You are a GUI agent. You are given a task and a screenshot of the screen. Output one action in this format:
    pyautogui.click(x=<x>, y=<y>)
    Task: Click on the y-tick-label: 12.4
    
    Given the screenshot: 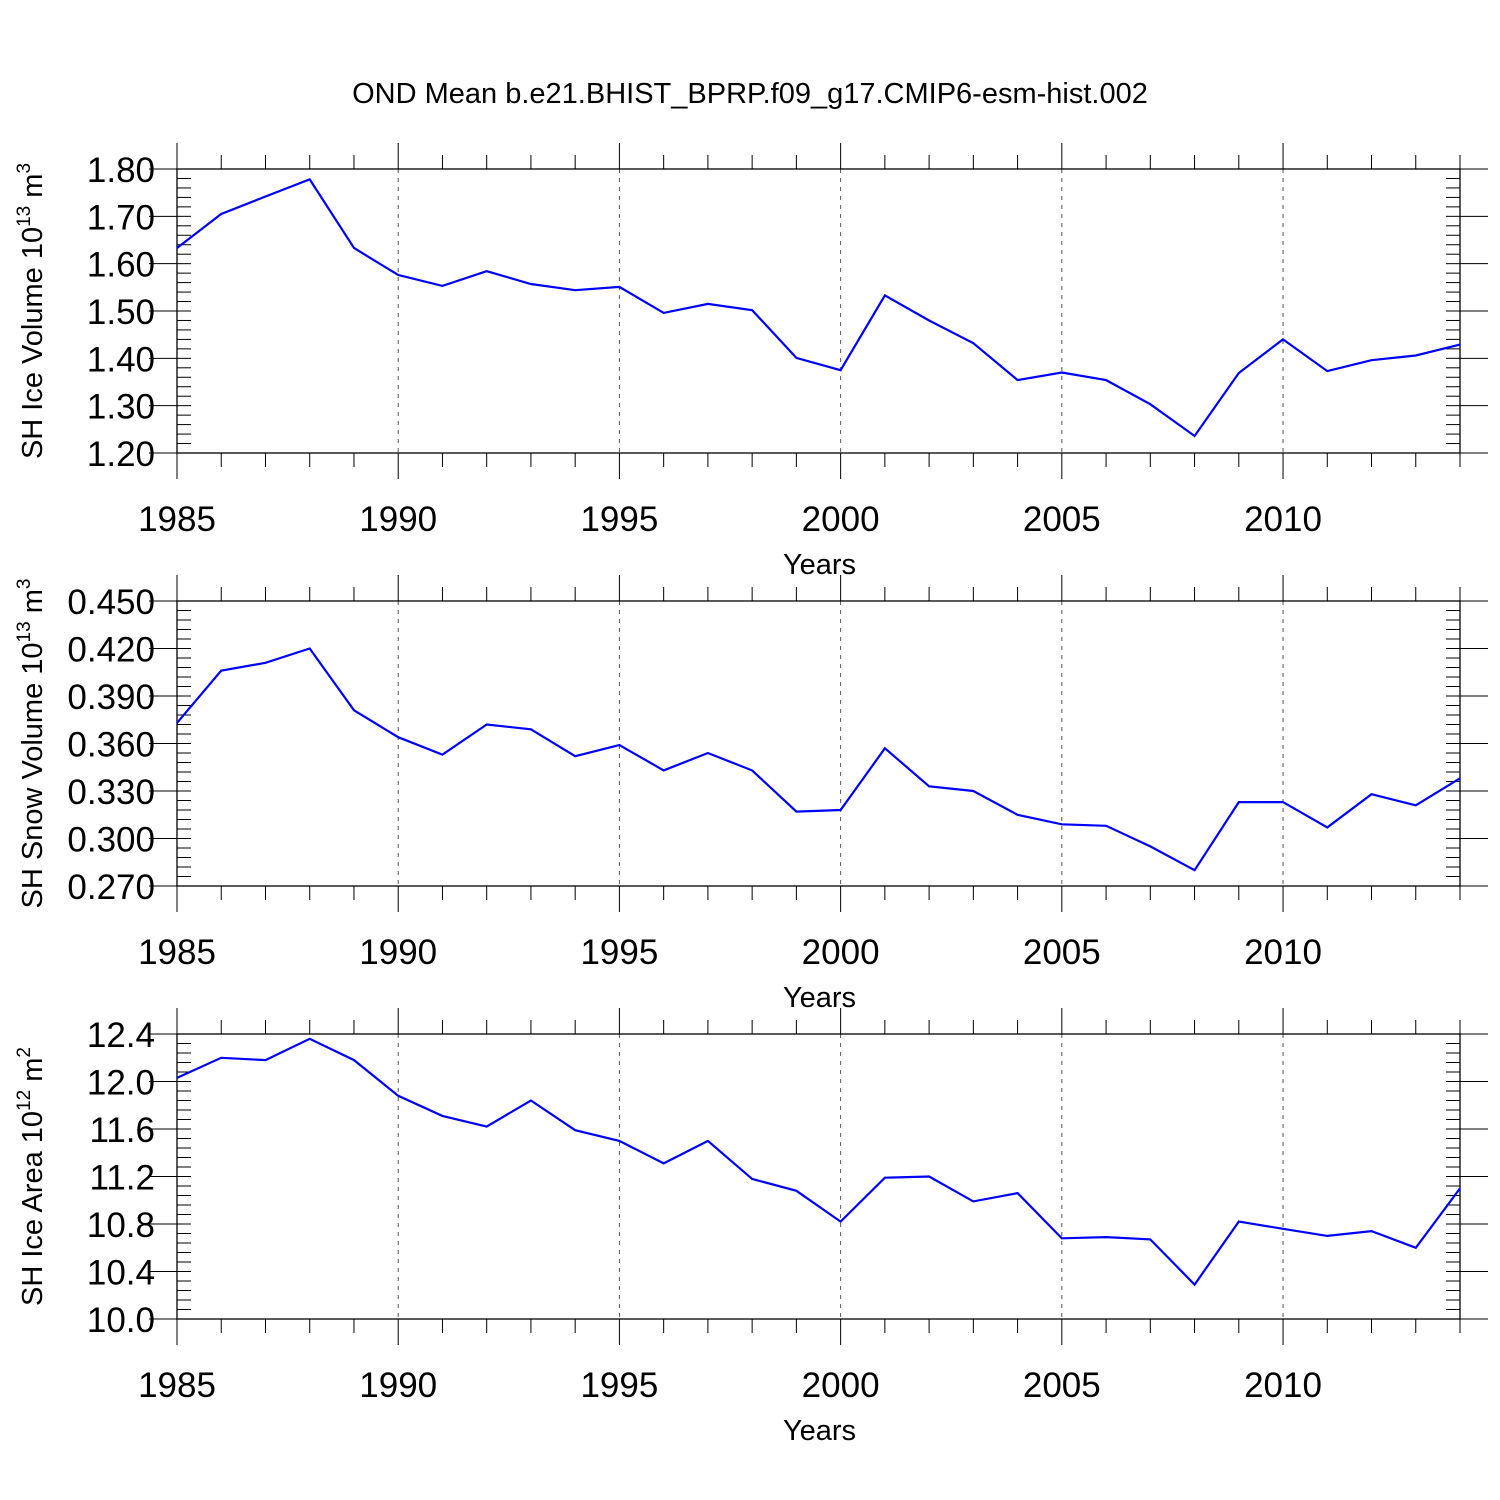 What is the action you would take?
    pyautogui.click(x=121, y=1035)
    